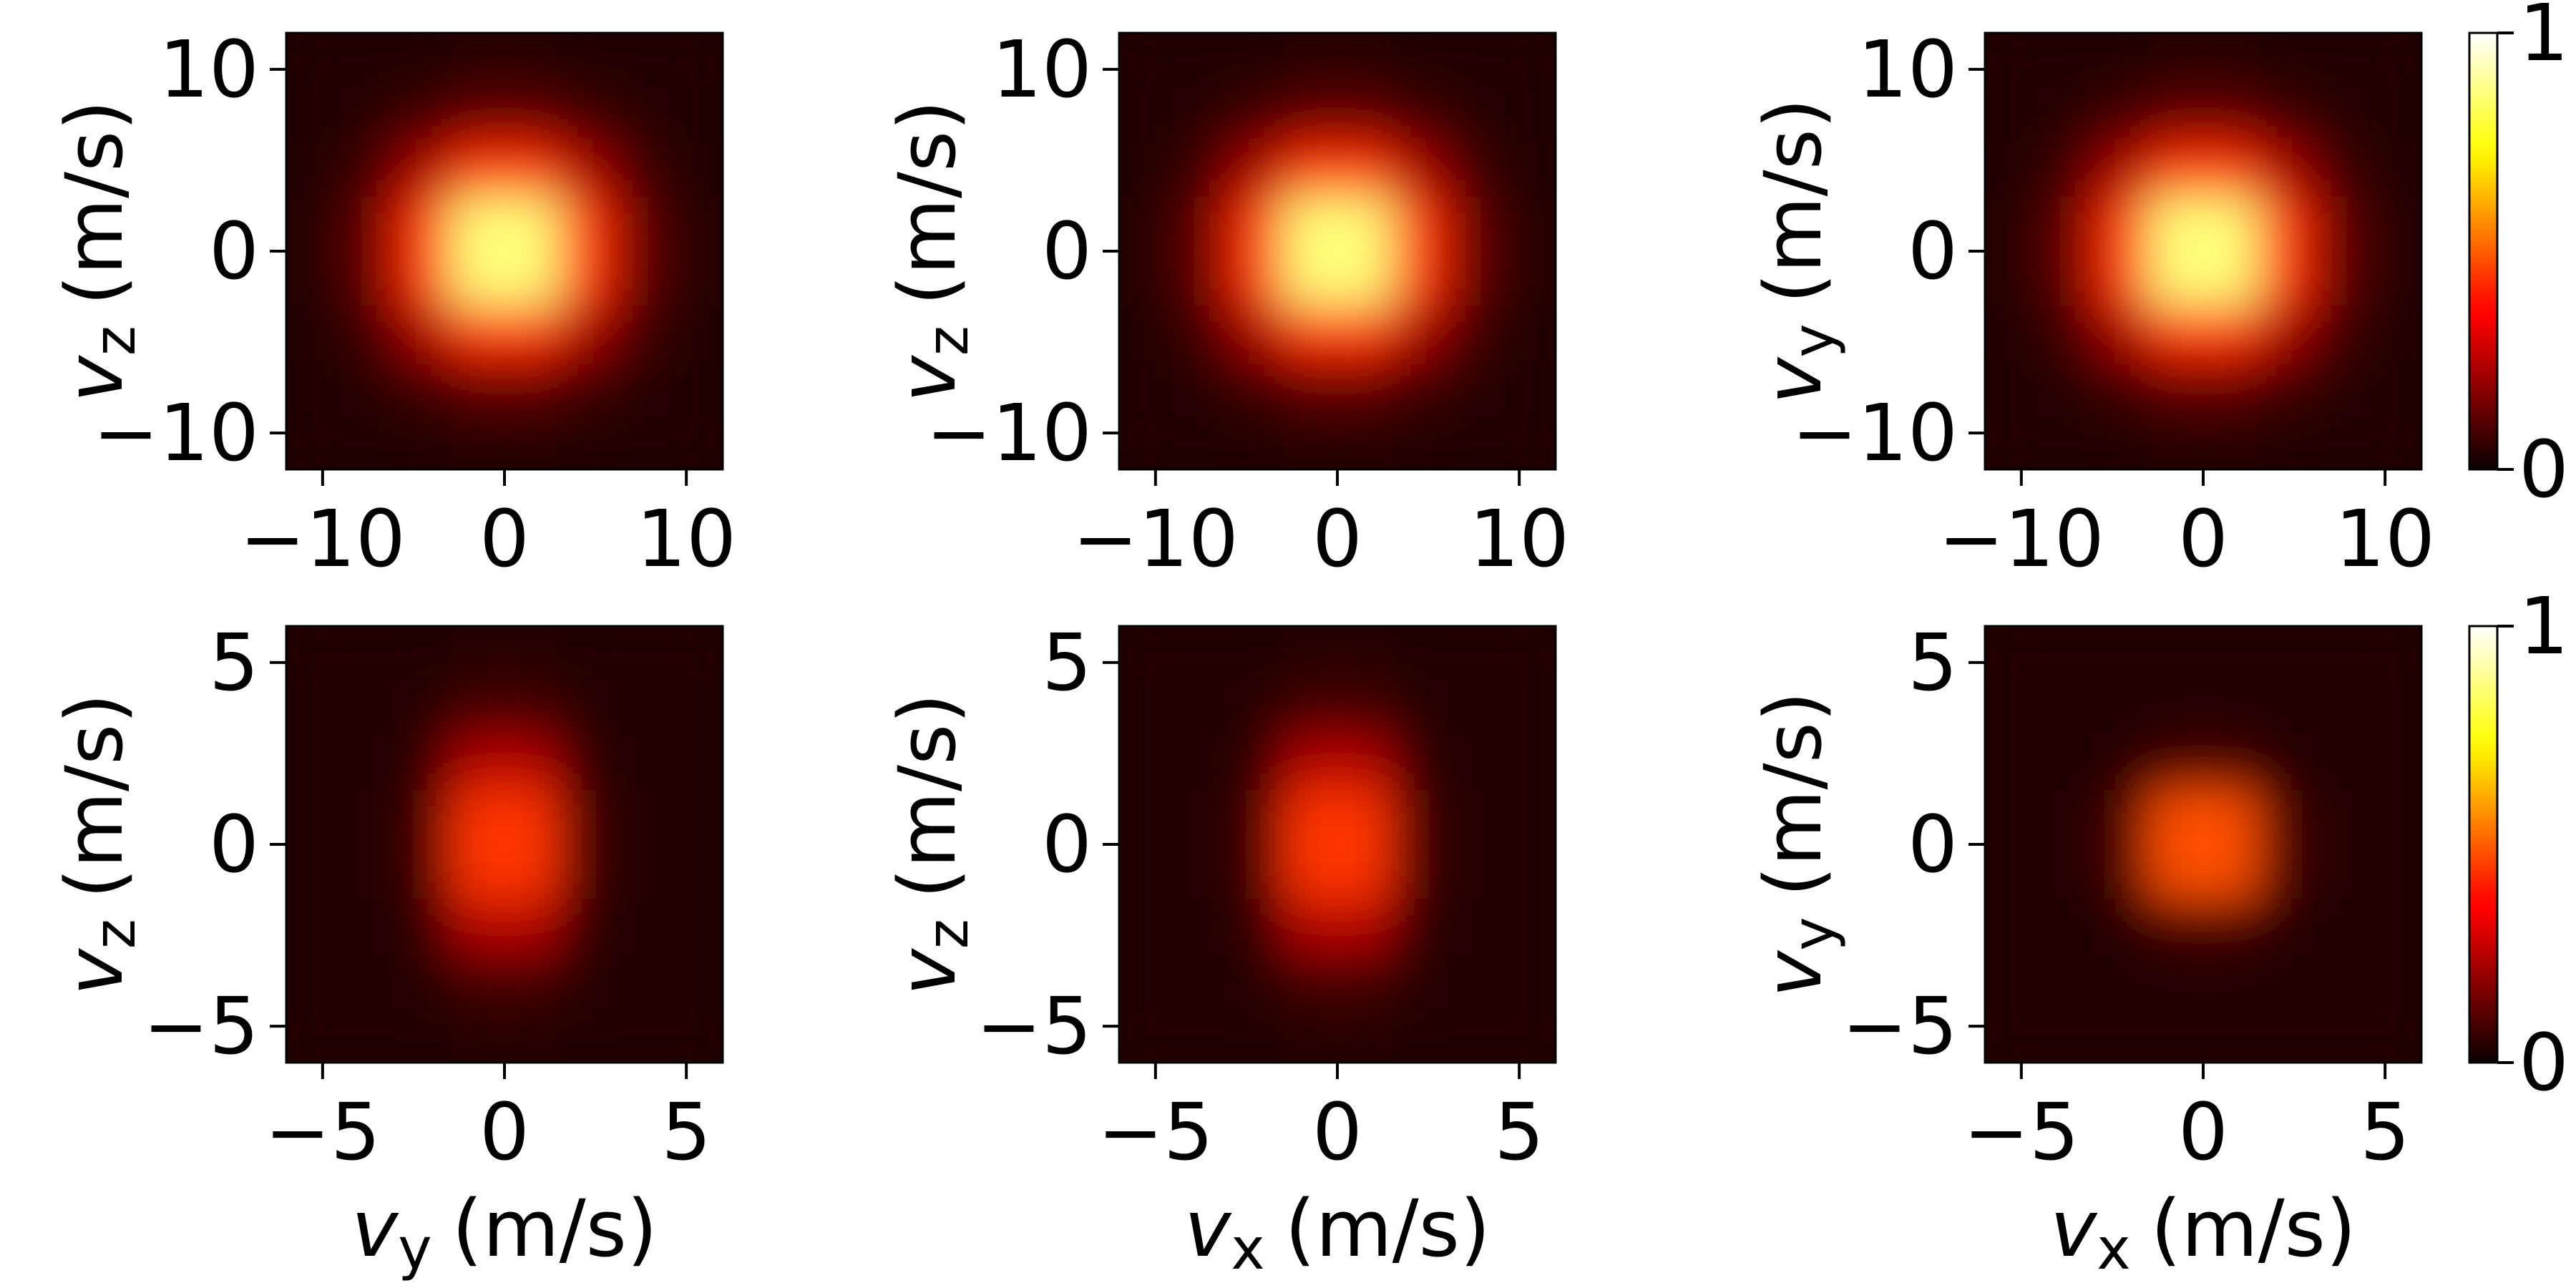 Image resolution: width=2576 pixels, height=1288 pixels. What do you see at coordinates (2483, 844) in the screenshot?
I see `colorbar` at bounding box center [2483, 844].